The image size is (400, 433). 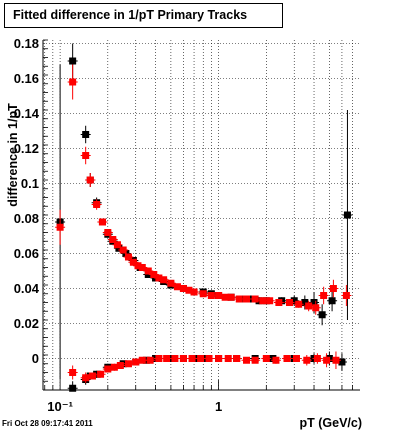 What do you see at coordinates (60, 406) in the screenshot?
I see `x-tick-label: 10⁻¹` at bounding box center [60, 406].